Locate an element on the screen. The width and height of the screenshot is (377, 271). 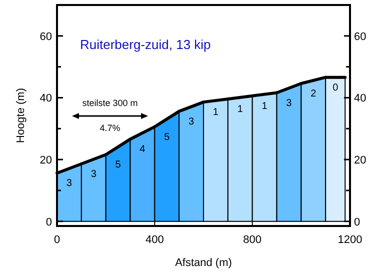
y2-tick-label: 60 is located at coordinates (360, 36).